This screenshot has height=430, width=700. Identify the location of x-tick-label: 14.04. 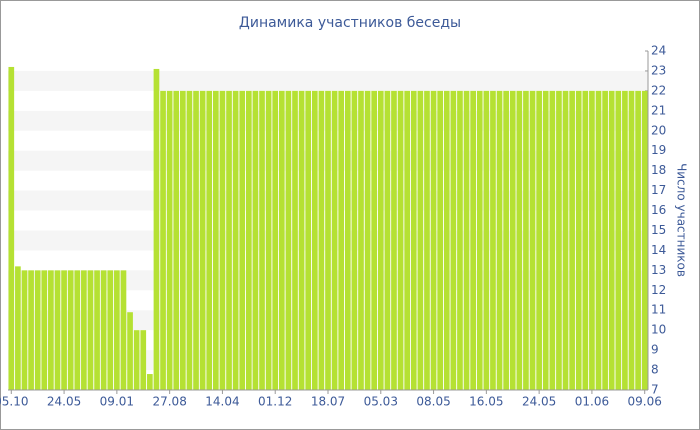
(222, 402).